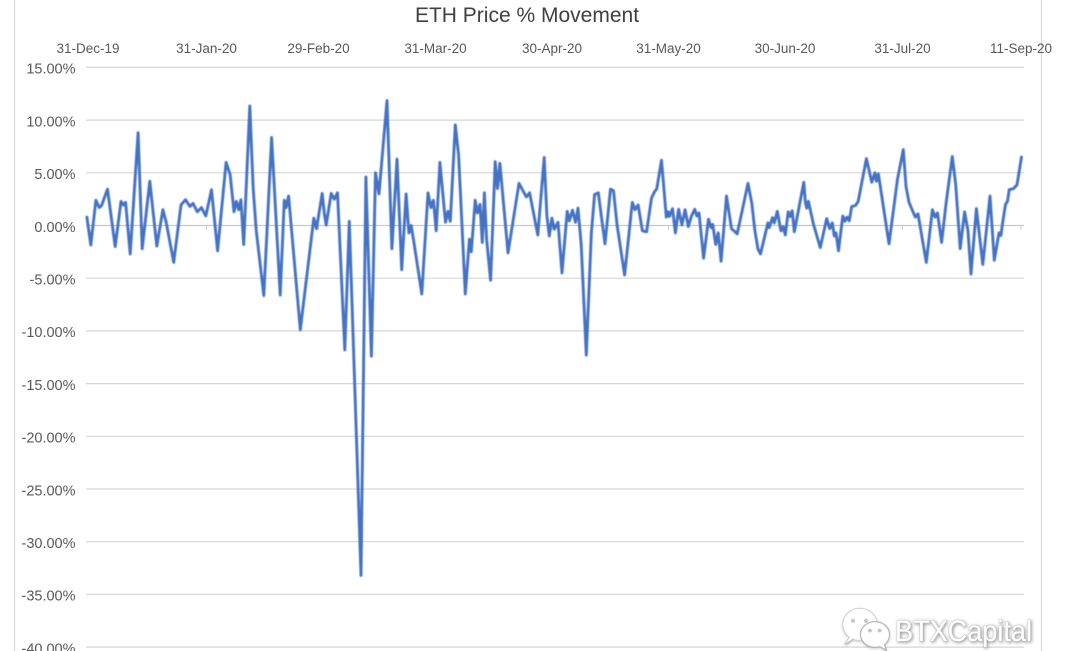 This screenshot has width=1065, height=651. I want to click on svg-text: 30-Apr-20, so click(552, 48).